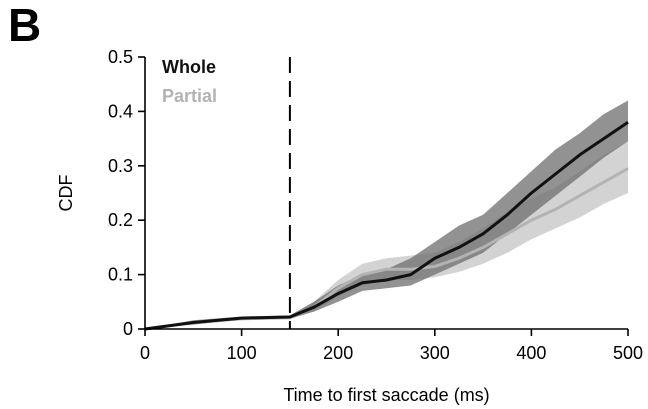  Describe the element at coordinates (120, 220) in the screenshot. I see `y-tick-label: 0.2` at that location.